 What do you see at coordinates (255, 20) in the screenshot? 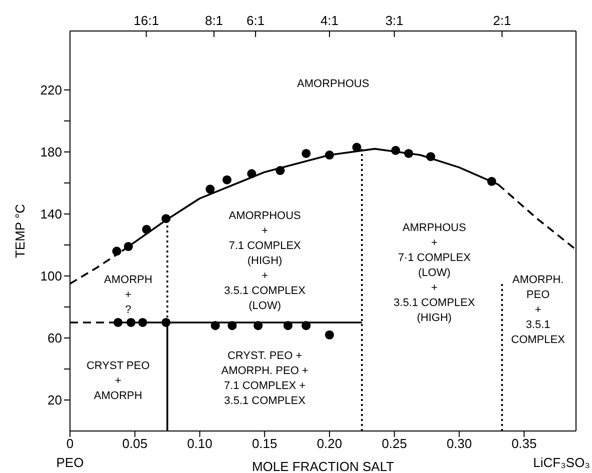
I see `annotation: 6:1` at bounding box center [255, 20].